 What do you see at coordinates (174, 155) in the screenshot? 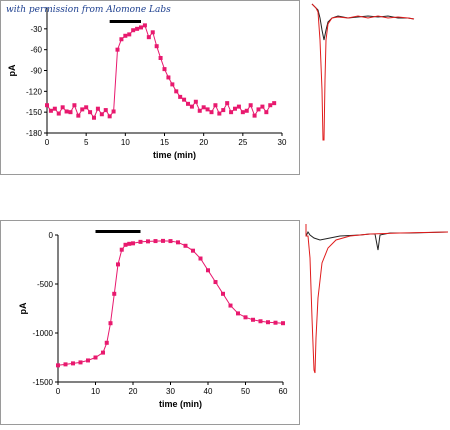
I see `x-axis-label: time (min)` at bounding box center [174, 155].